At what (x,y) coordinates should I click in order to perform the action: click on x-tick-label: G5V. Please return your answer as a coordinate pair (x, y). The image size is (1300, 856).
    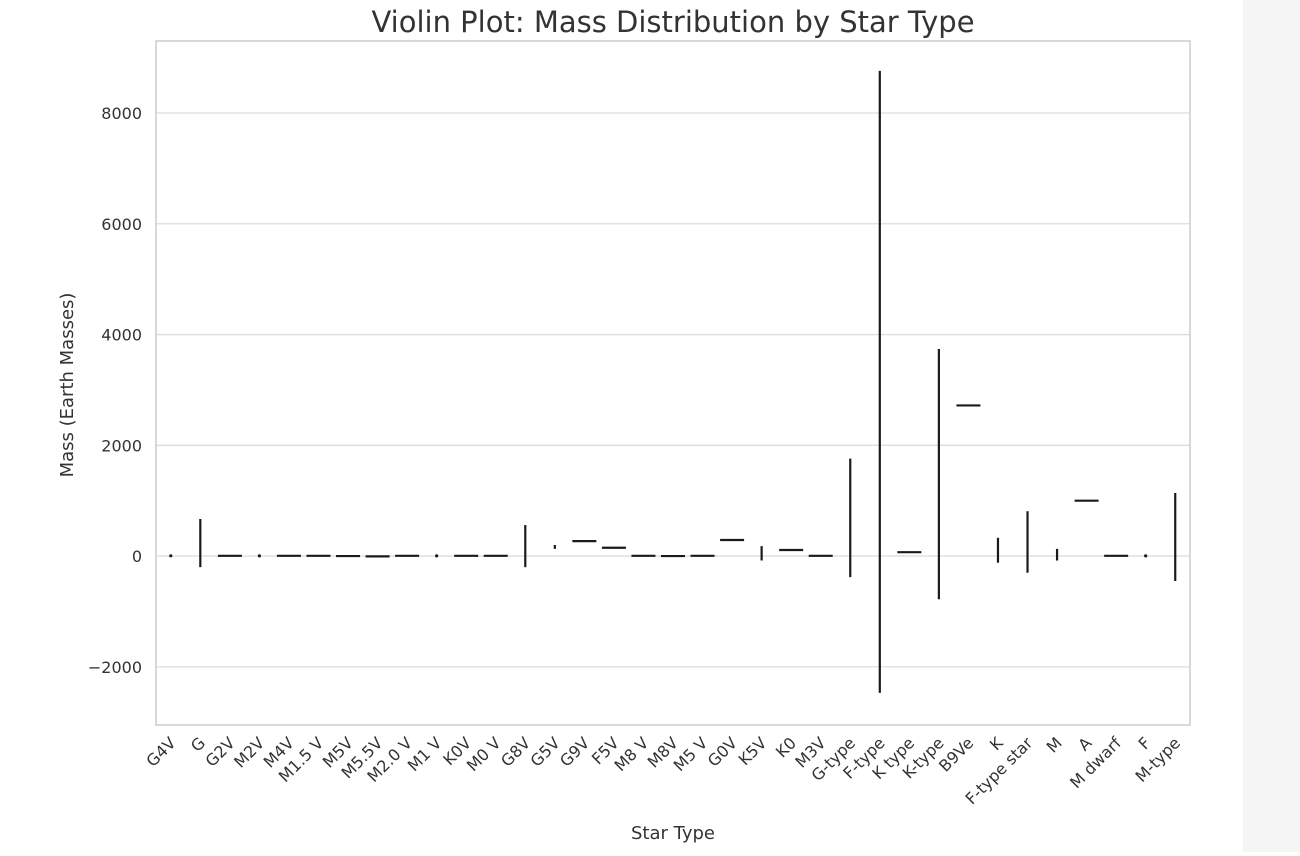
    Looking at the image, I should click on (545, 751).